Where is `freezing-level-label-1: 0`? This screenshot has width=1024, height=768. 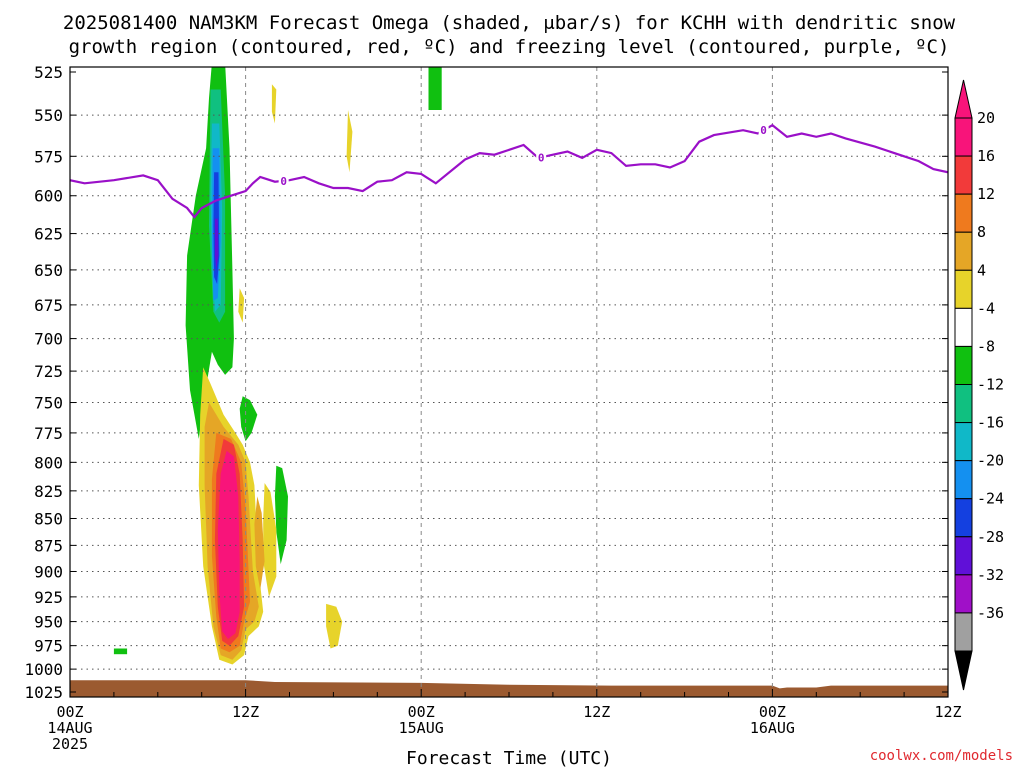 freezing-level-label-1: 0 is located at coordinates (541, 157).